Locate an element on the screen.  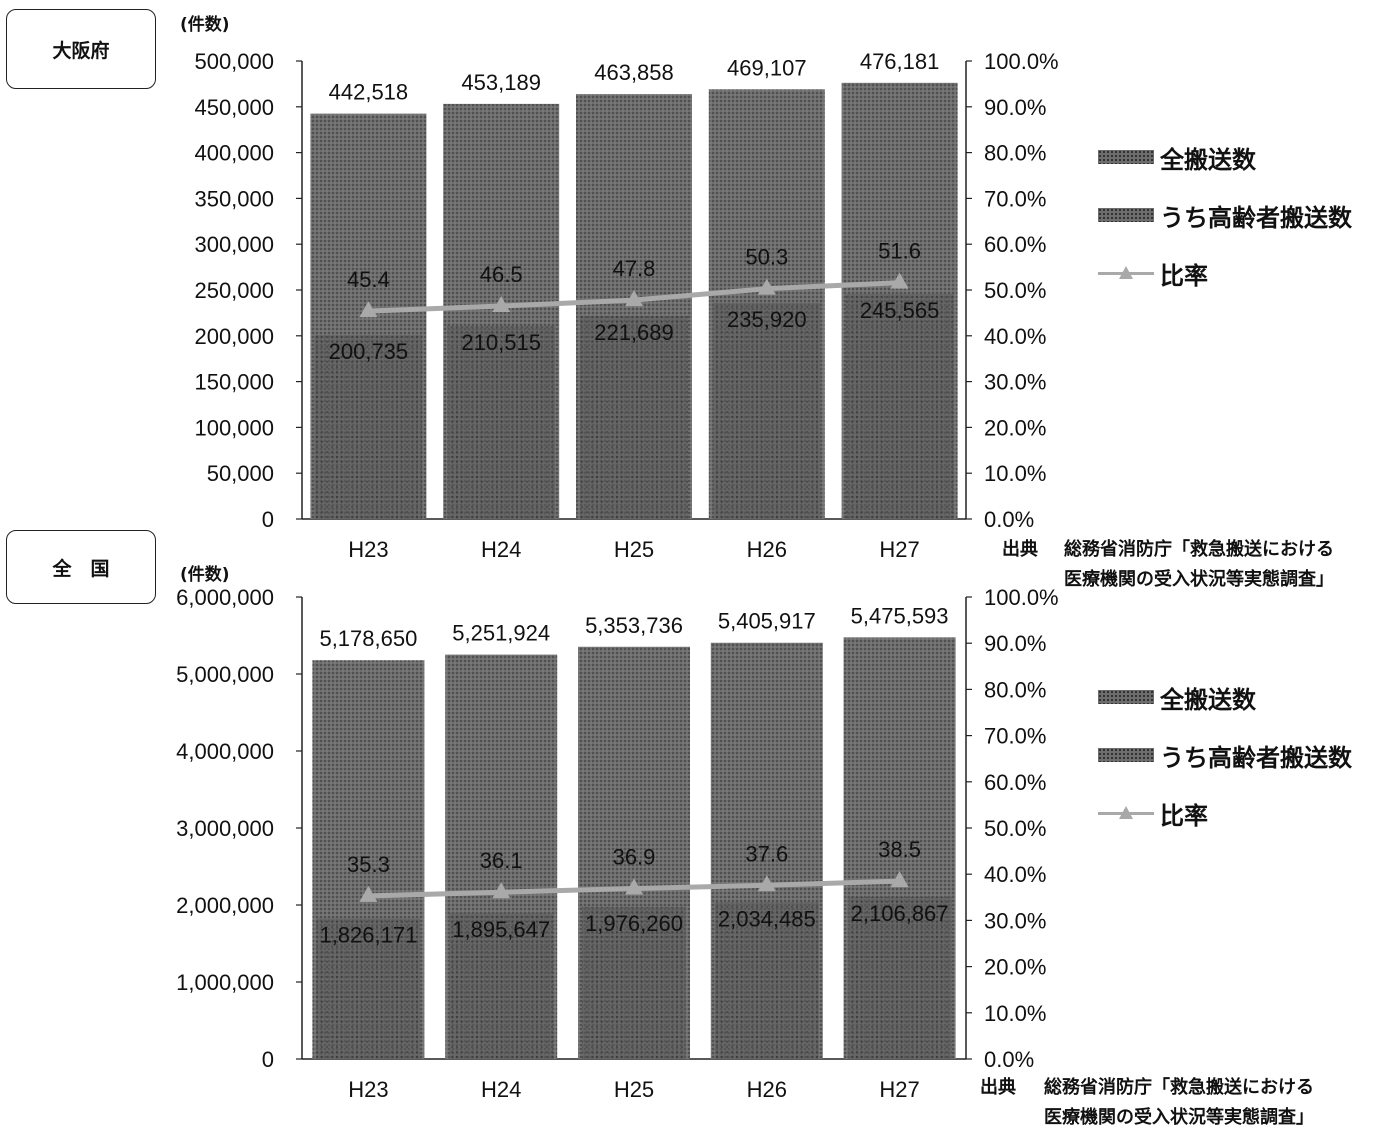
data-label-ratio: 37.6 is located at coordinates (766, 853).